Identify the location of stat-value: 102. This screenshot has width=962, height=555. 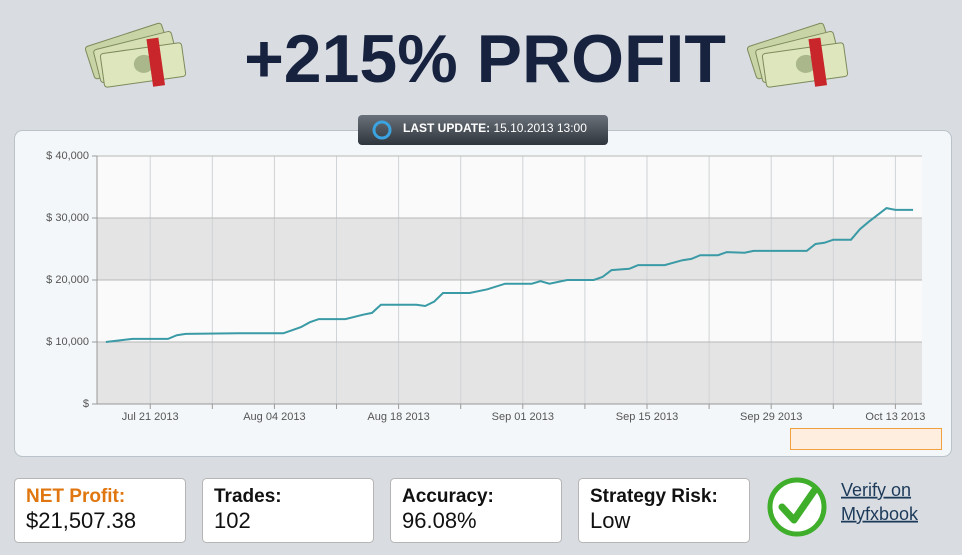
(232, 520).